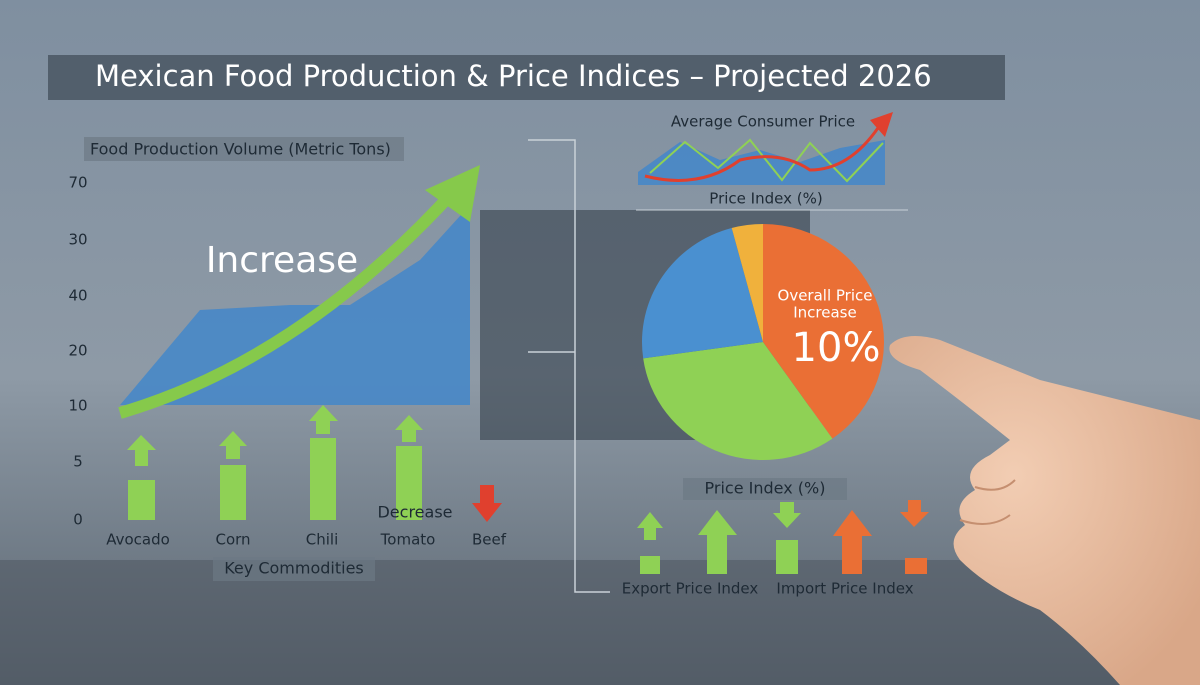  I want to click on y-tick-label: 70, so click(77, 183).